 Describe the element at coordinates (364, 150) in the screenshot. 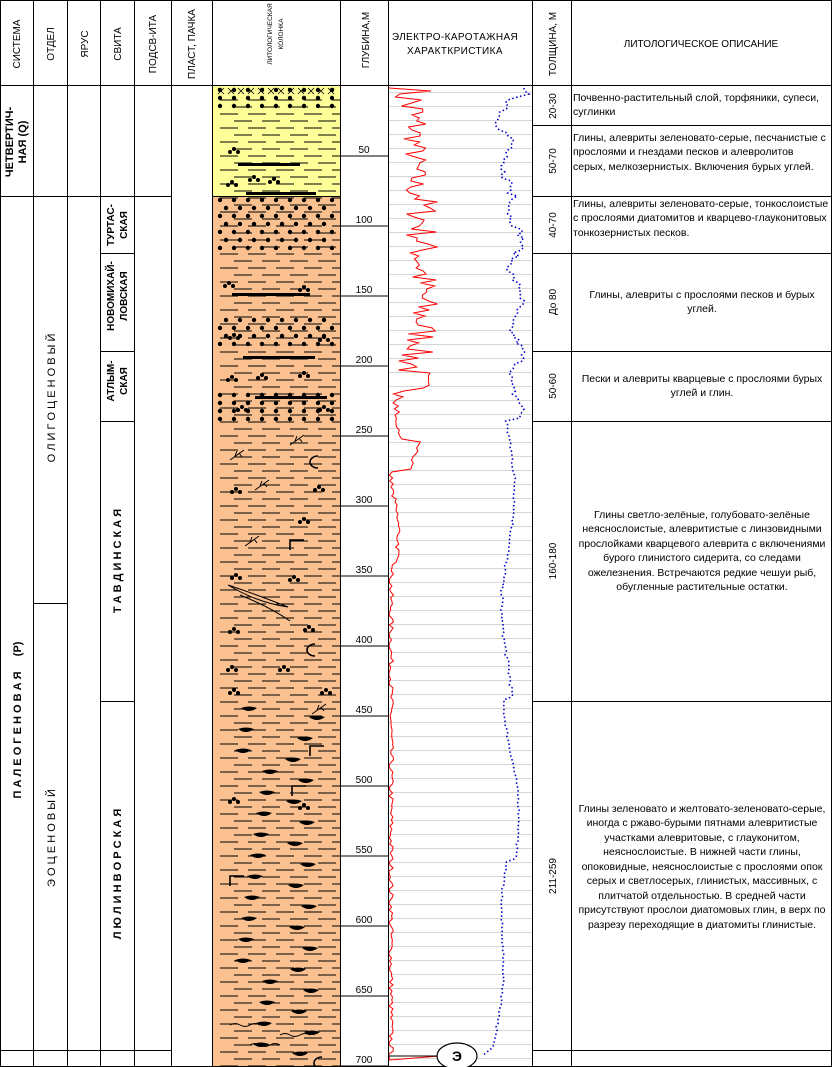

I see `depth-tick-label: 50` at that location.